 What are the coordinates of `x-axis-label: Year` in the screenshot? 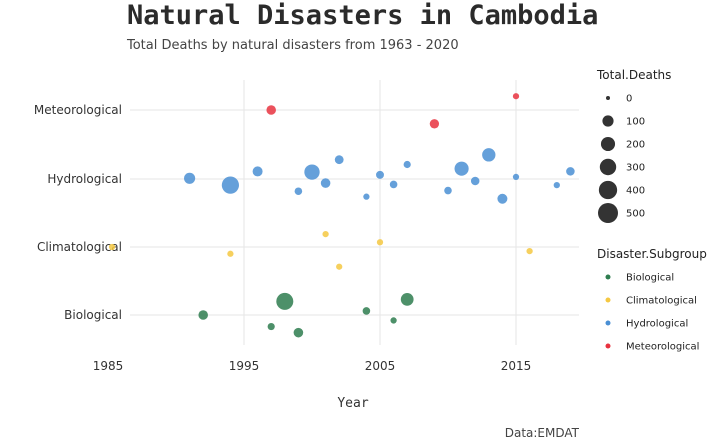 It's located at (352, 403).